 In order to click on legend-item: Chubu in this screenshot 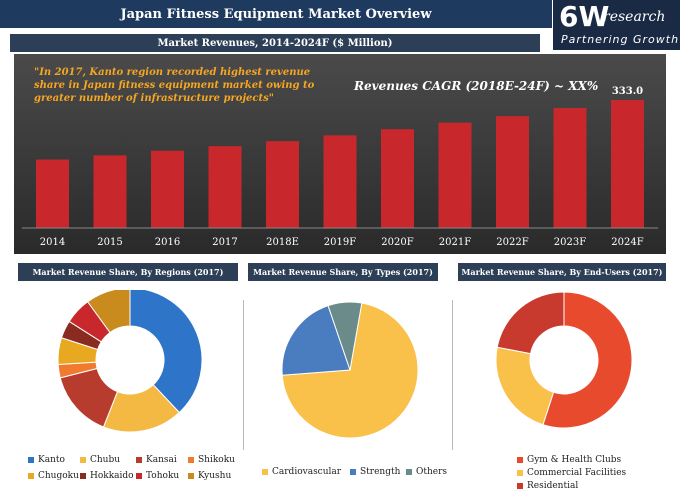, I will do `click(100, 460)`.